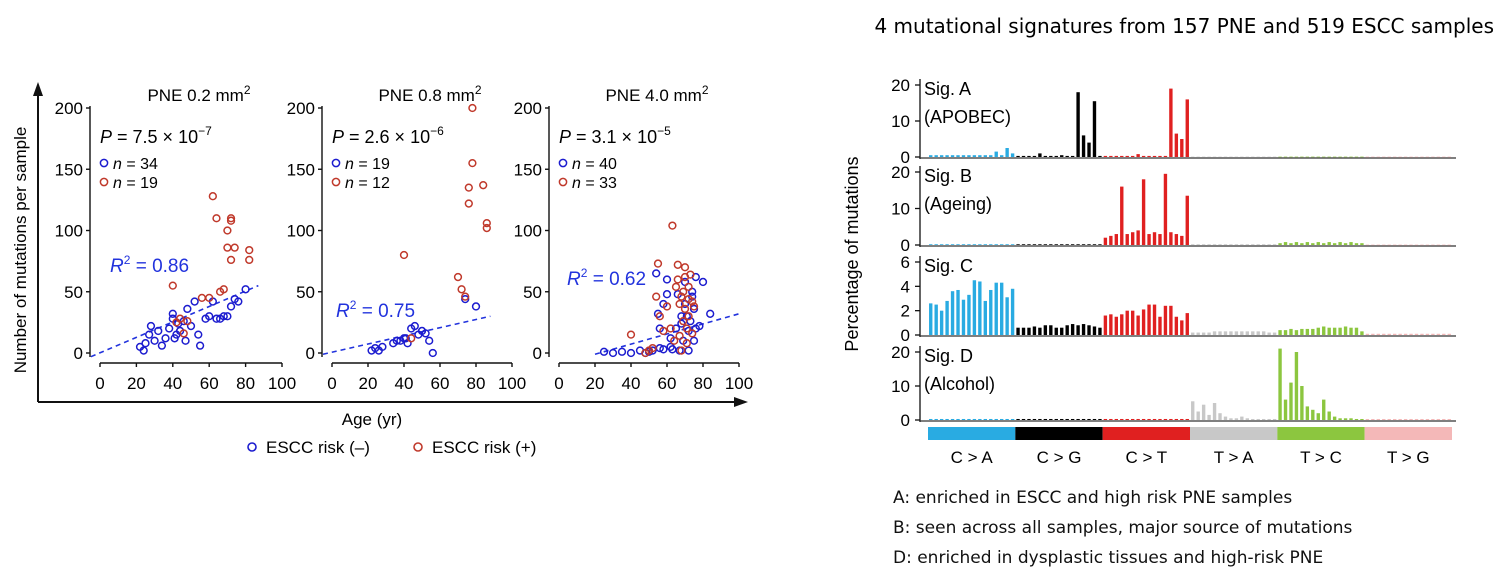  I want to click on mutation-type-swatch, so click(1146, 433).